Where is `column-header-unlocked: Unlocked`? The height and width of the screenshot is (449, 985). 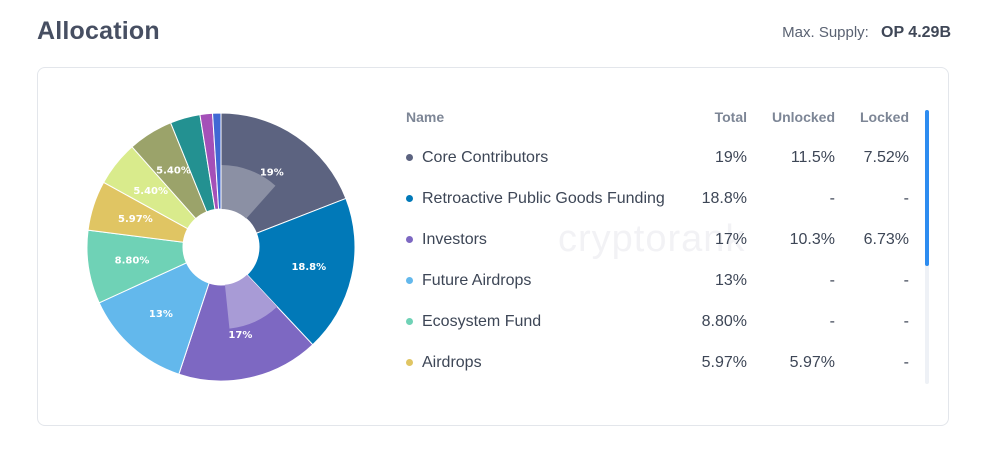 column-header-unlocked: Unlocked is located at coordinates (803, 117).